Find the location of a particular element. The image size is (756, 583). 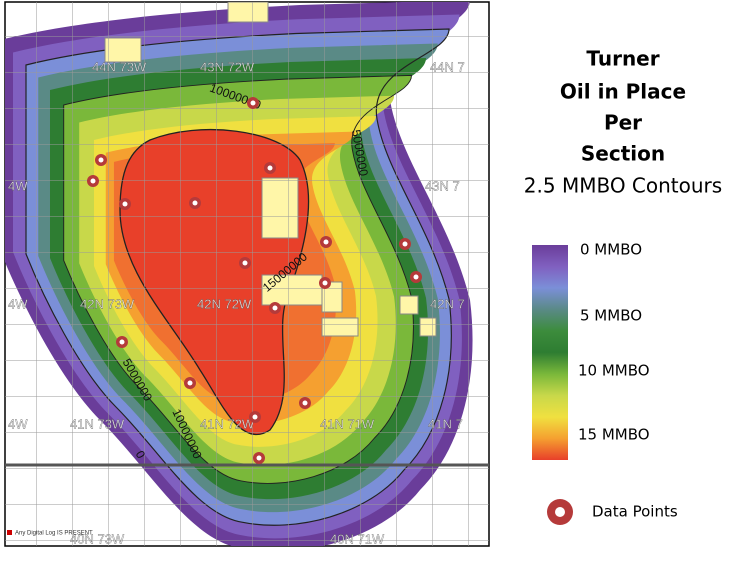

title-line: Turner is located at coordinates (622, 59).